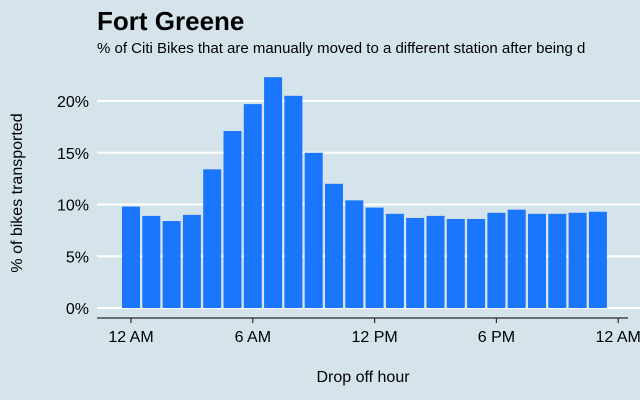 This screenshot has height=400, width=640. I want to click on y-tick-label: 20%, so click(73, 102).